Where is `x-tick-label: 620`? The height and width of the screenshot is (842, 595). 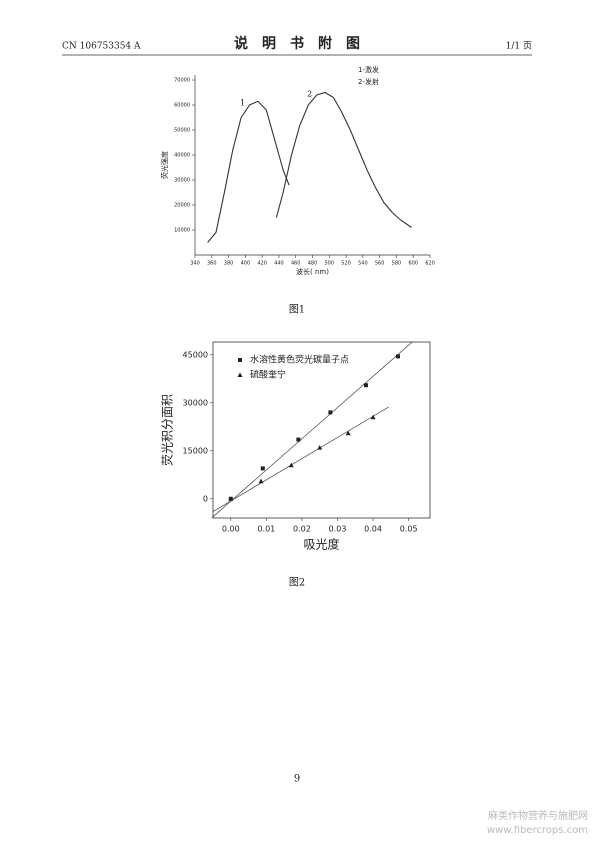
x-tick-label: 620 is located at coordinates (430, 264).